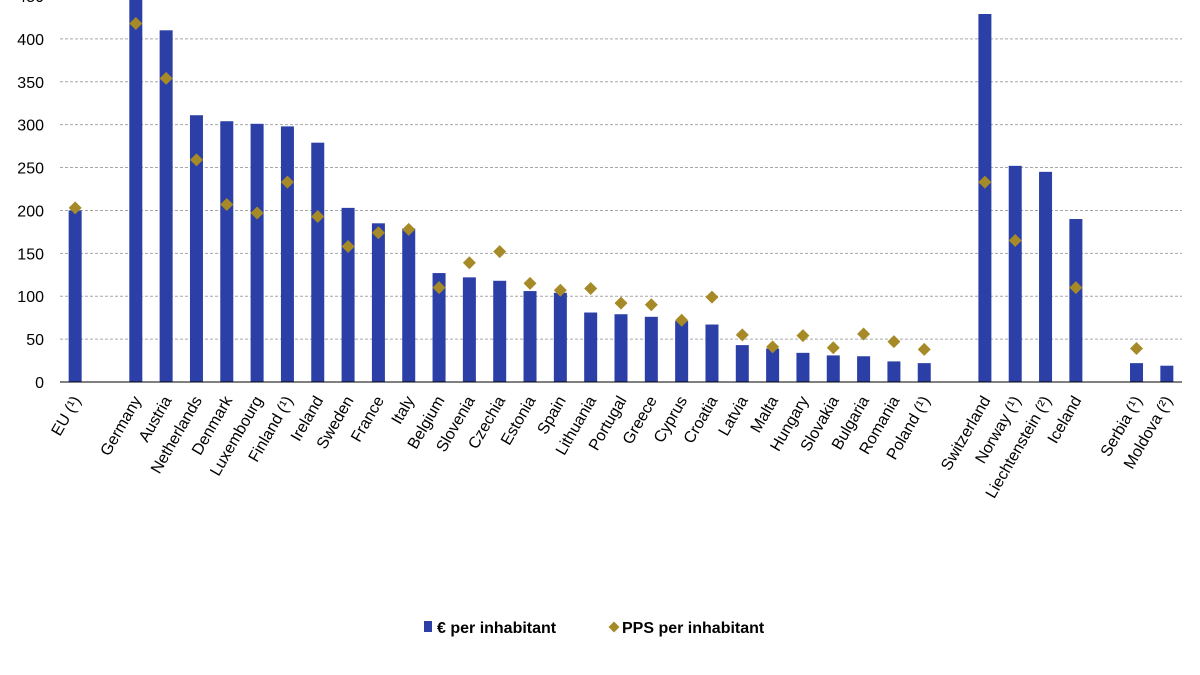  What do you see at coordinates (30, 297) in the screenshot?
I see `y-tick-label: 100` at bounding box center [30, 297].